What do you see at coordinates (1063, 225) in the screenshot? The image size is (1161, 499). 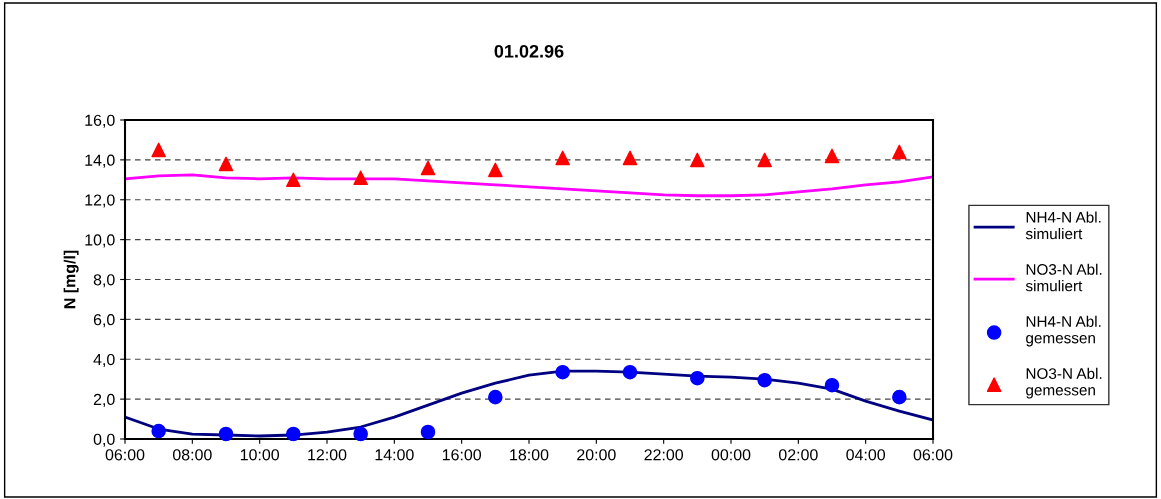 I see `legend-label: NH4-N Abl. simuliert` at bounding box center [1063, 225].